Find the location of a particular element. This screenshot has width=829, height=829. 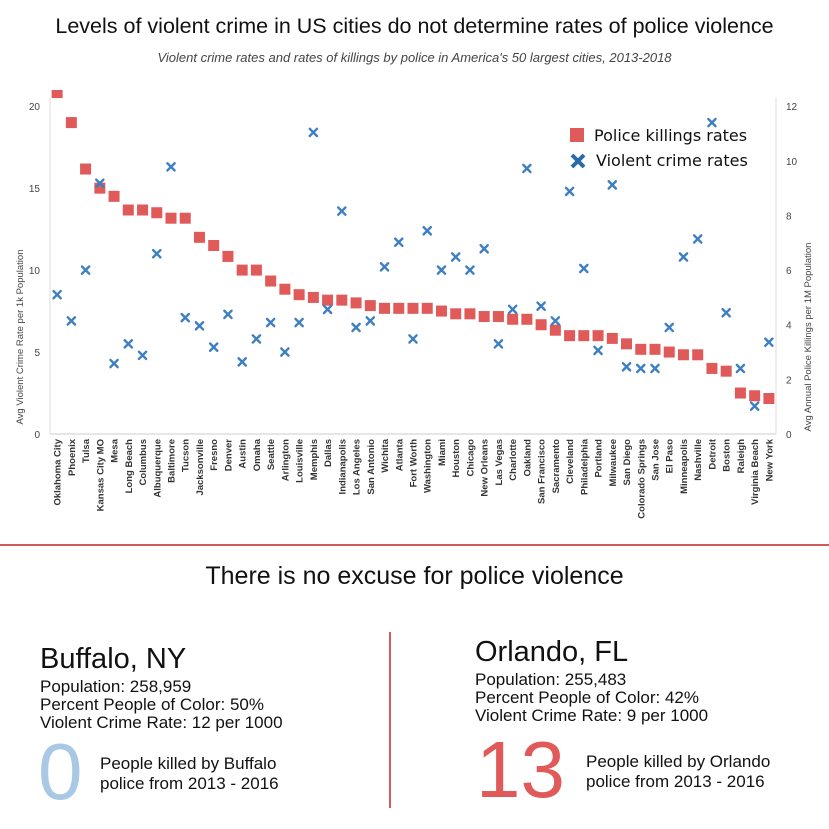

category-label: Denver is located at coordinates (228, 455).